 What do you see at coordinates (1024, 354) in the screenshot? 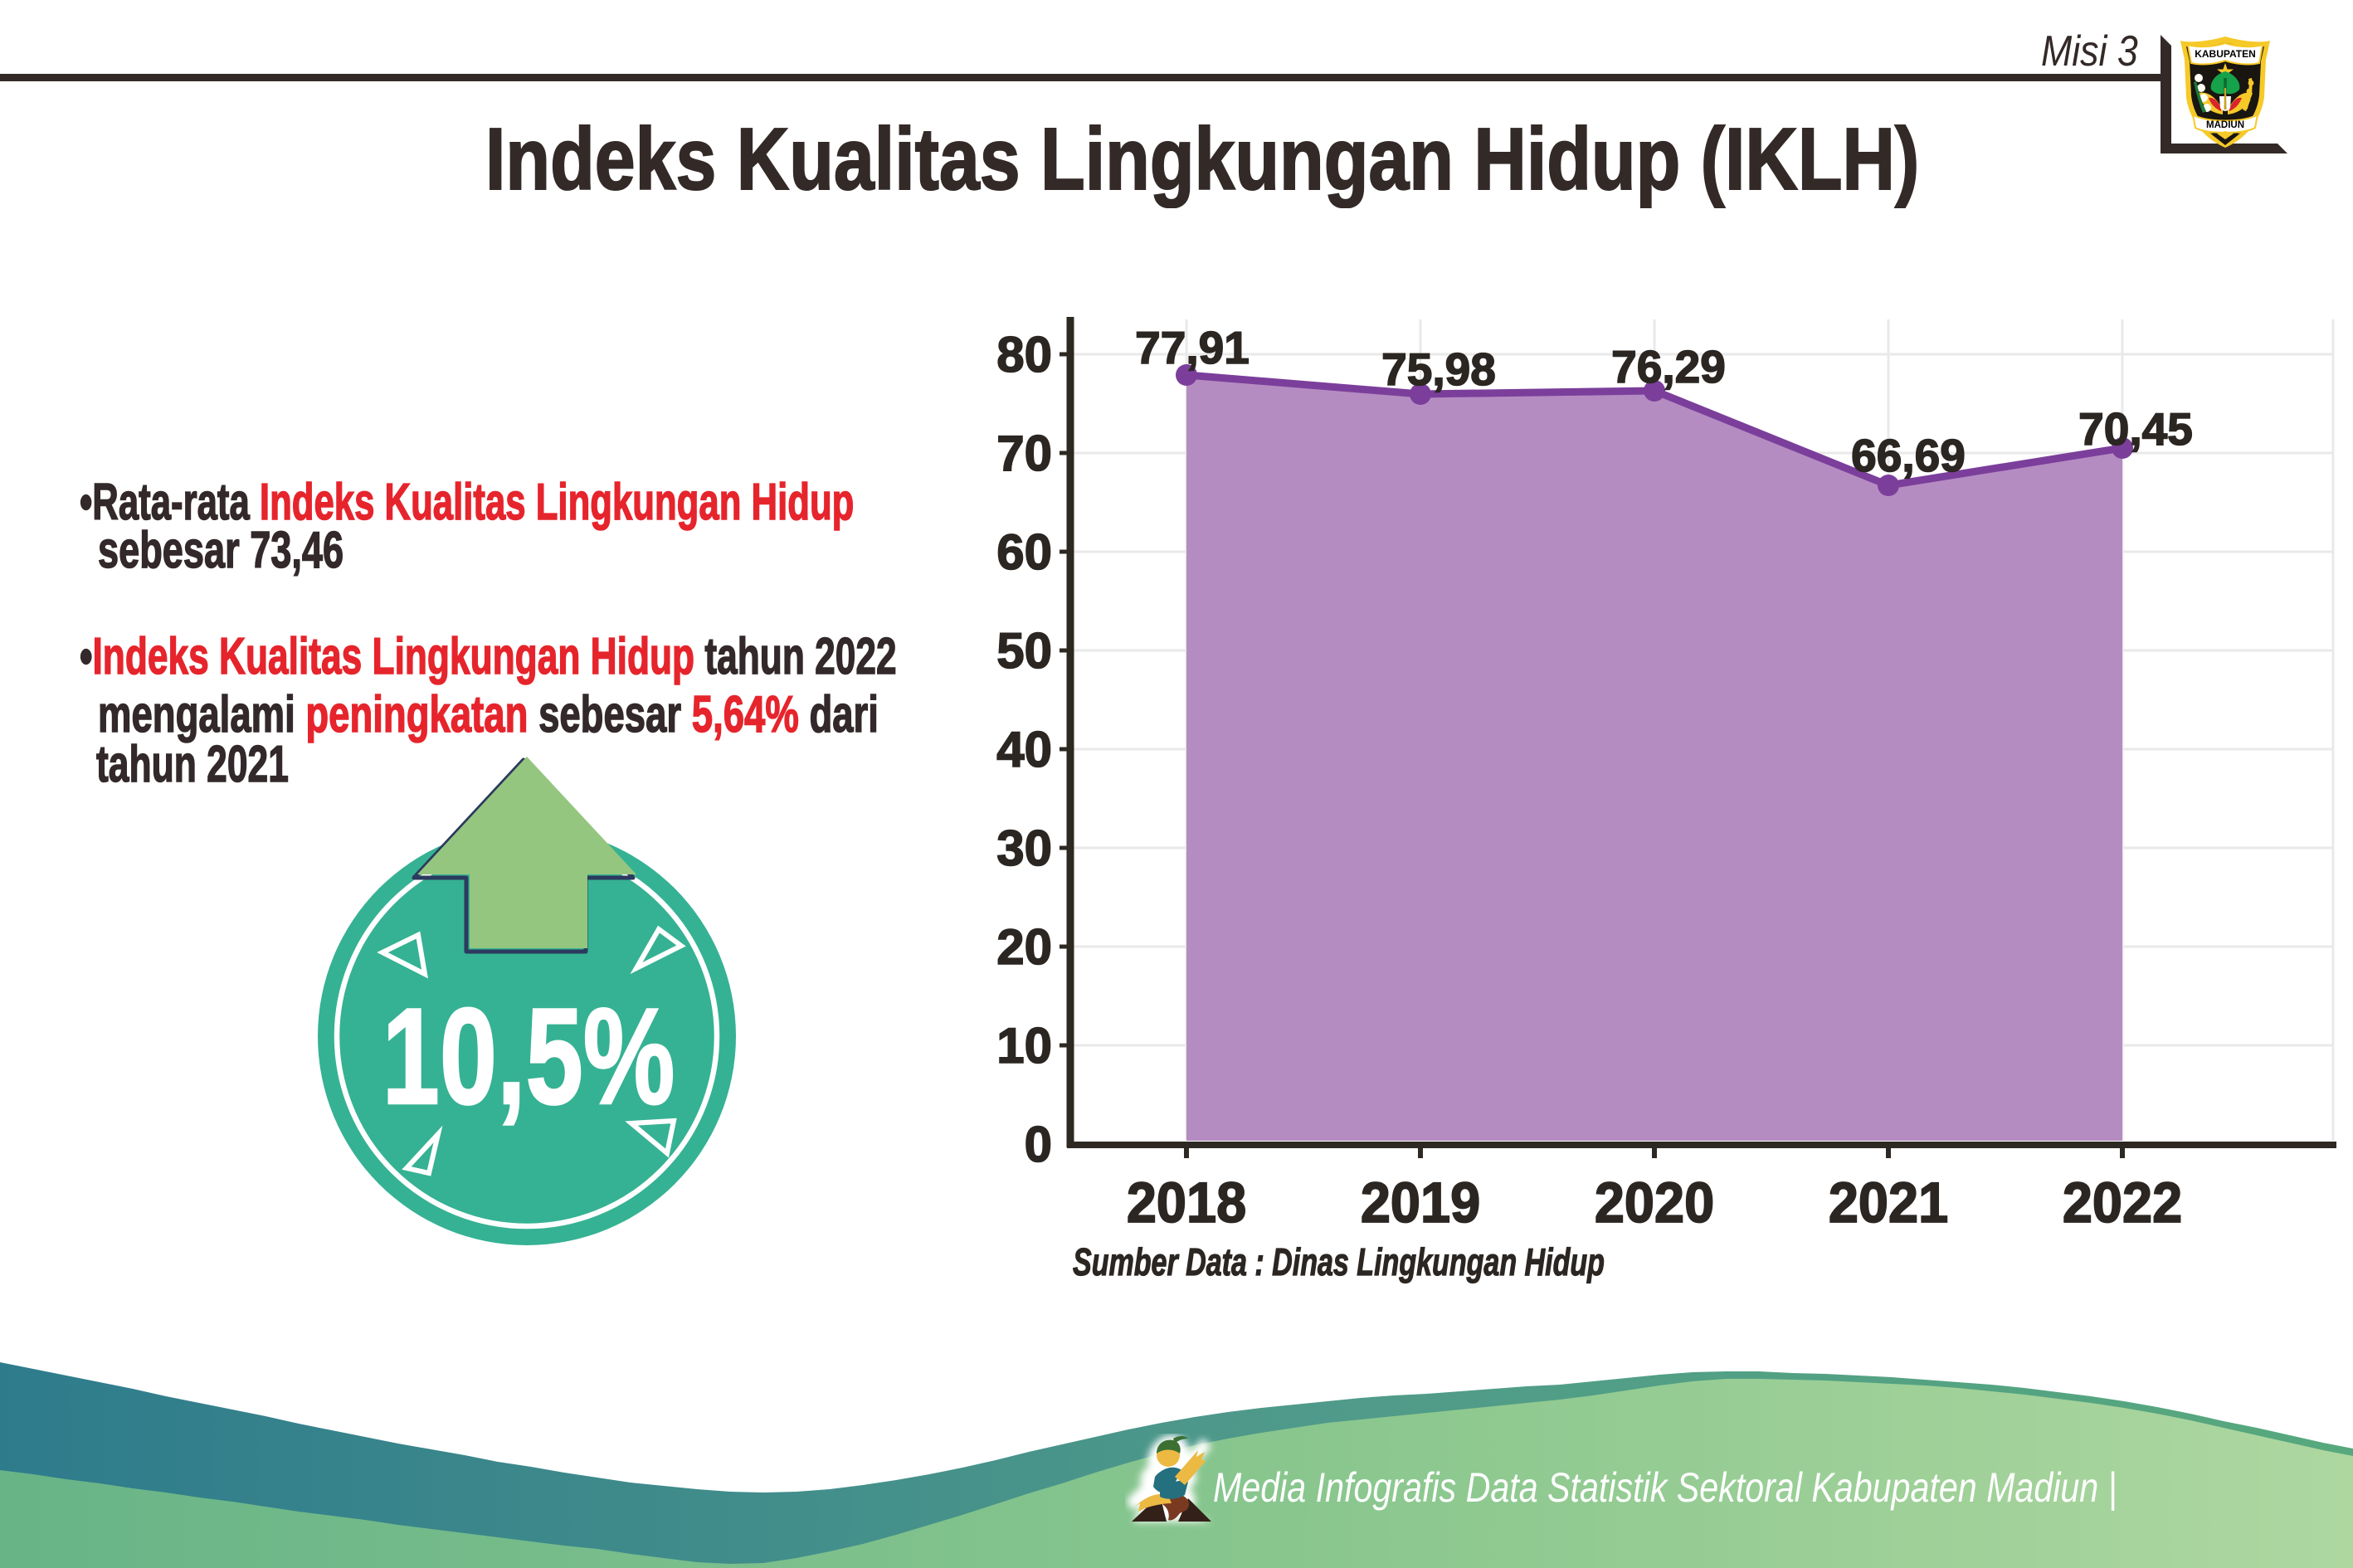
I see `svg-text: 80` at bounding box center [1024, 354].